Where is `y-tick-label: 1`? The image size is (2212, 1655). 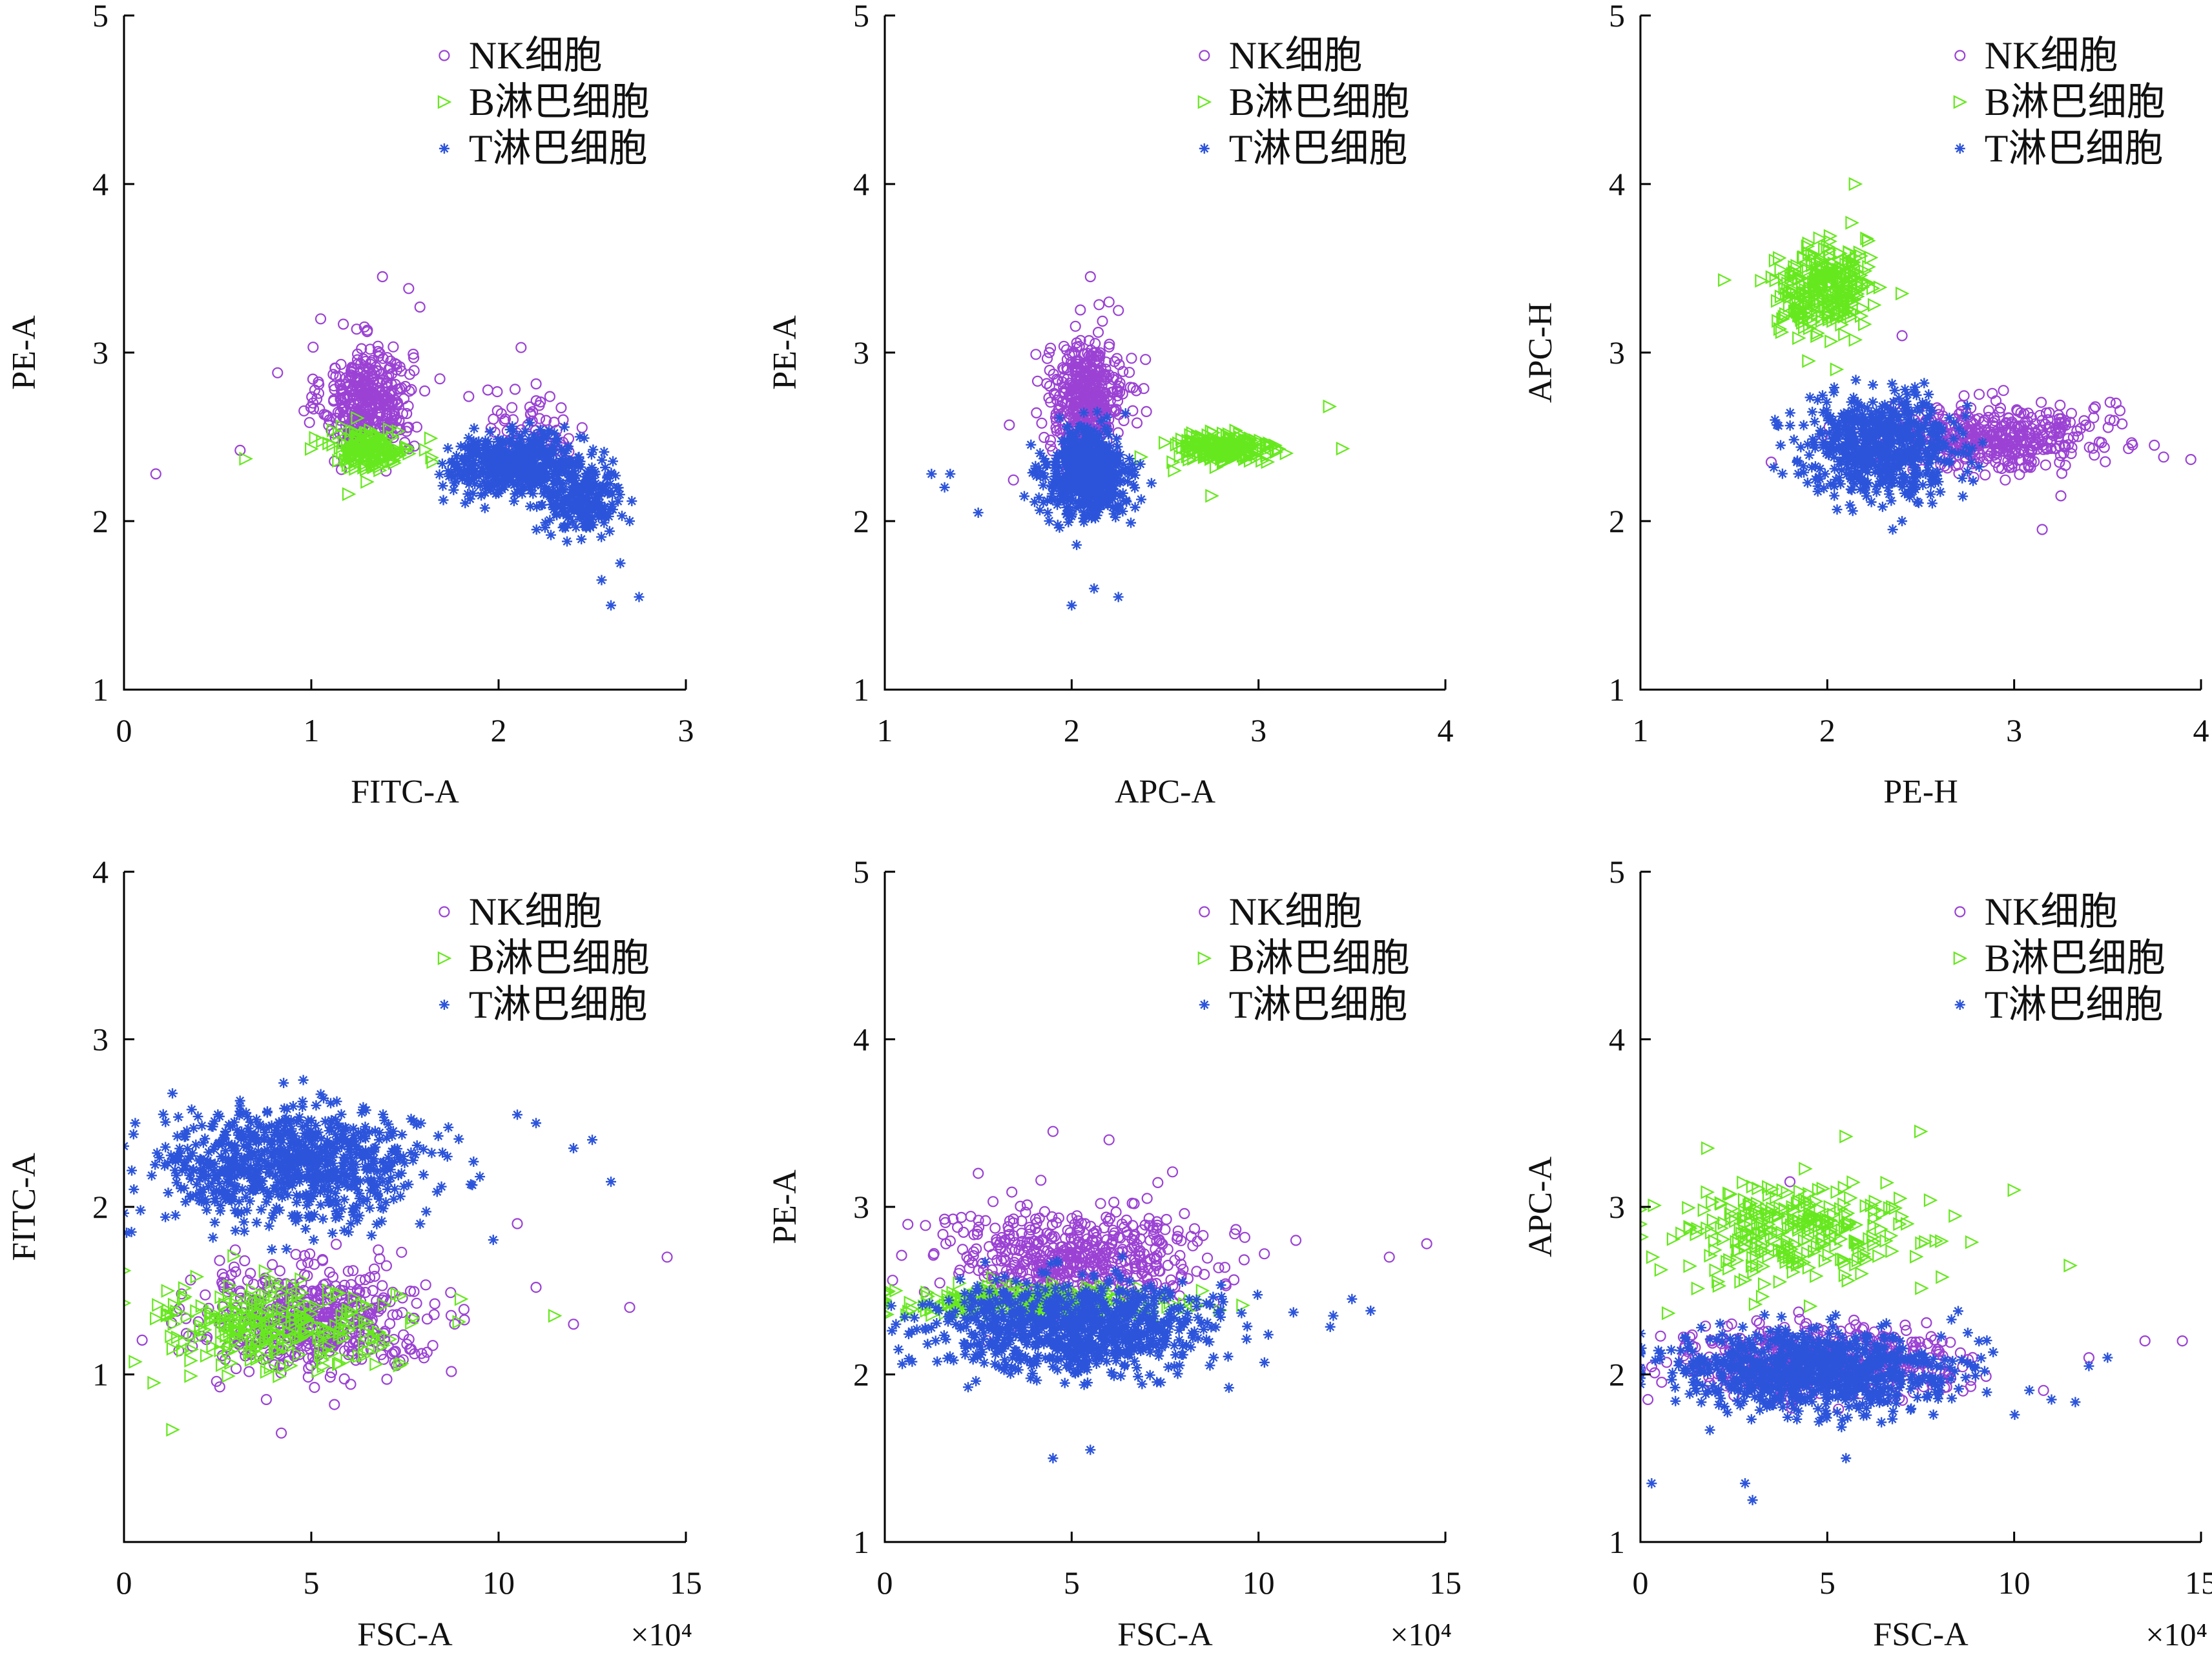
y-tick-label: 1 is located at coordinates (861, 690).